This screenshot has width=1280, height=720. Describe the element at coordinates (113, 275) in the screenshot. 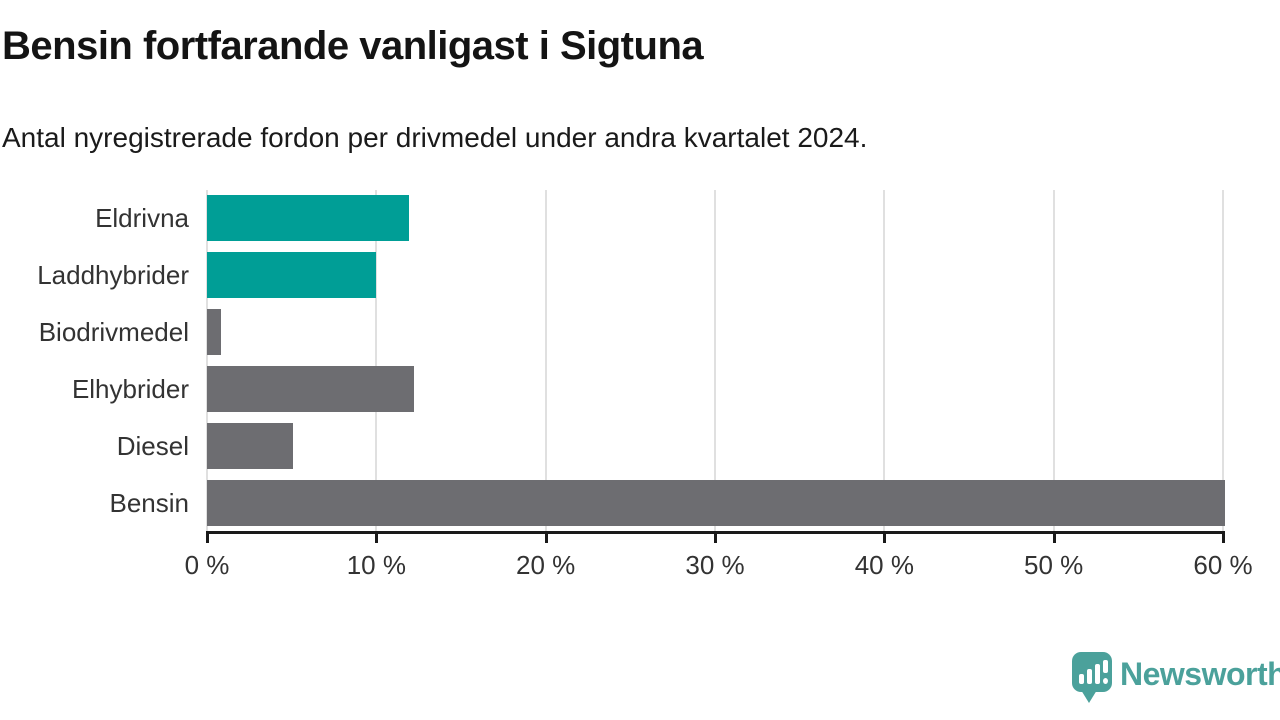

I see `category-label: Laddhybrider` at that location.